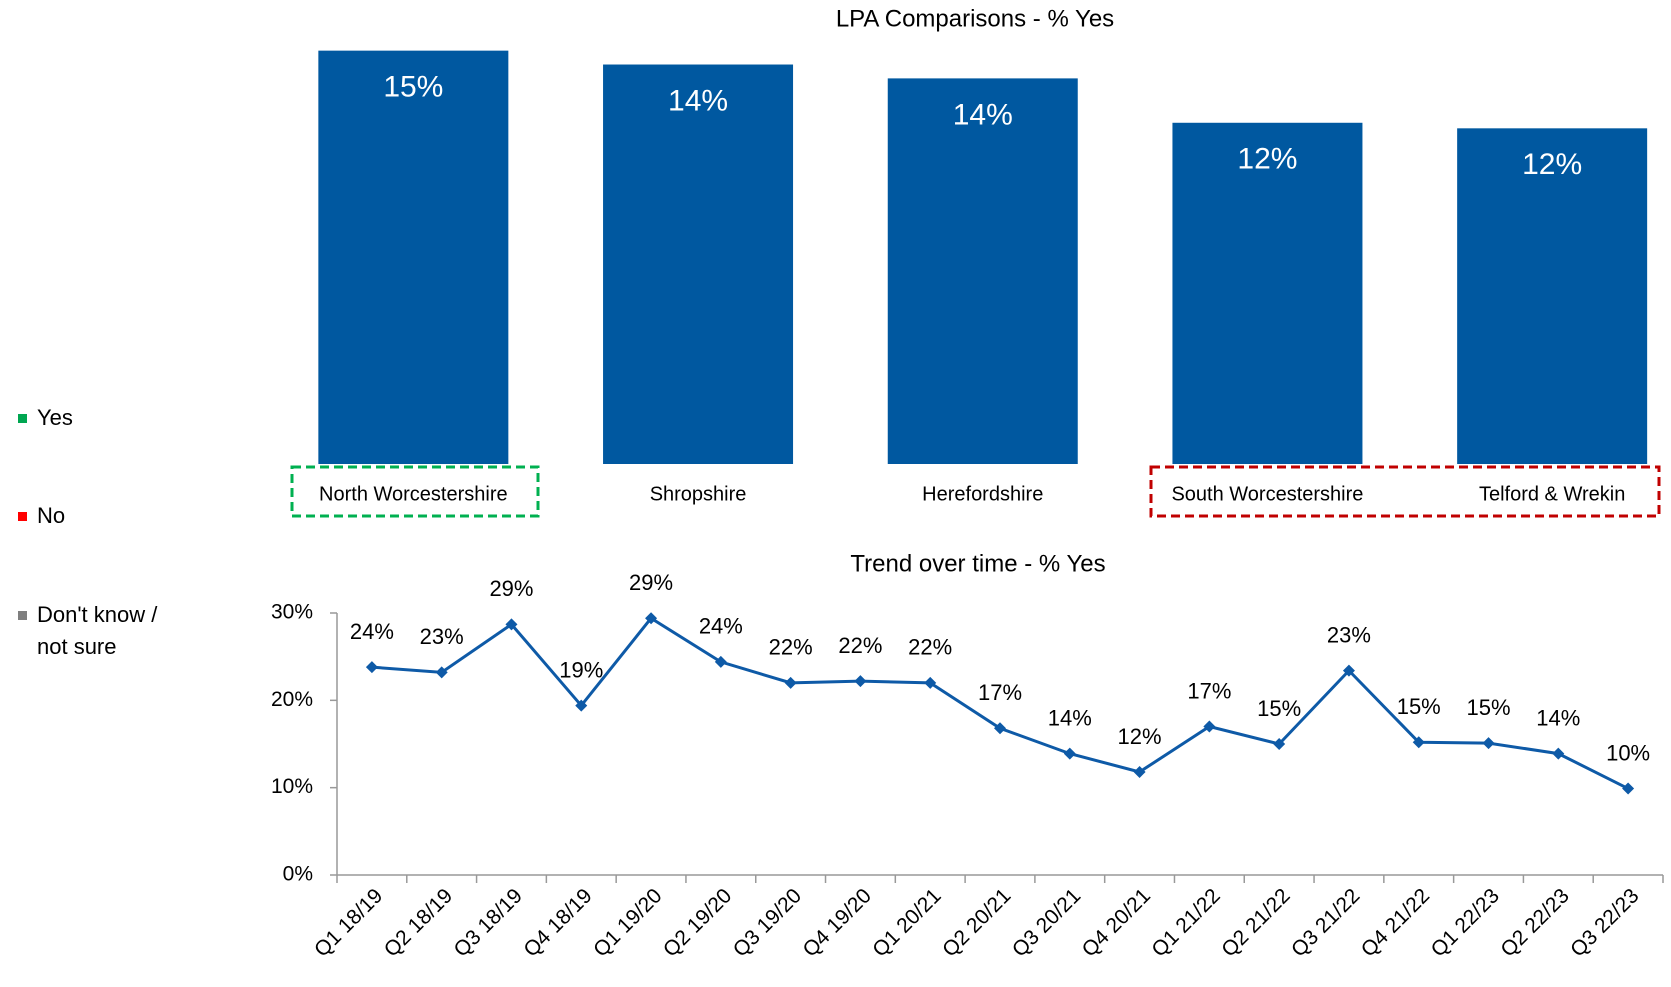 This screenshot has height=987, width=1671. What do you see at coordinates (51, 515) in the screenshot?
I see `legend-label: No` at bounding box center [51, 515].